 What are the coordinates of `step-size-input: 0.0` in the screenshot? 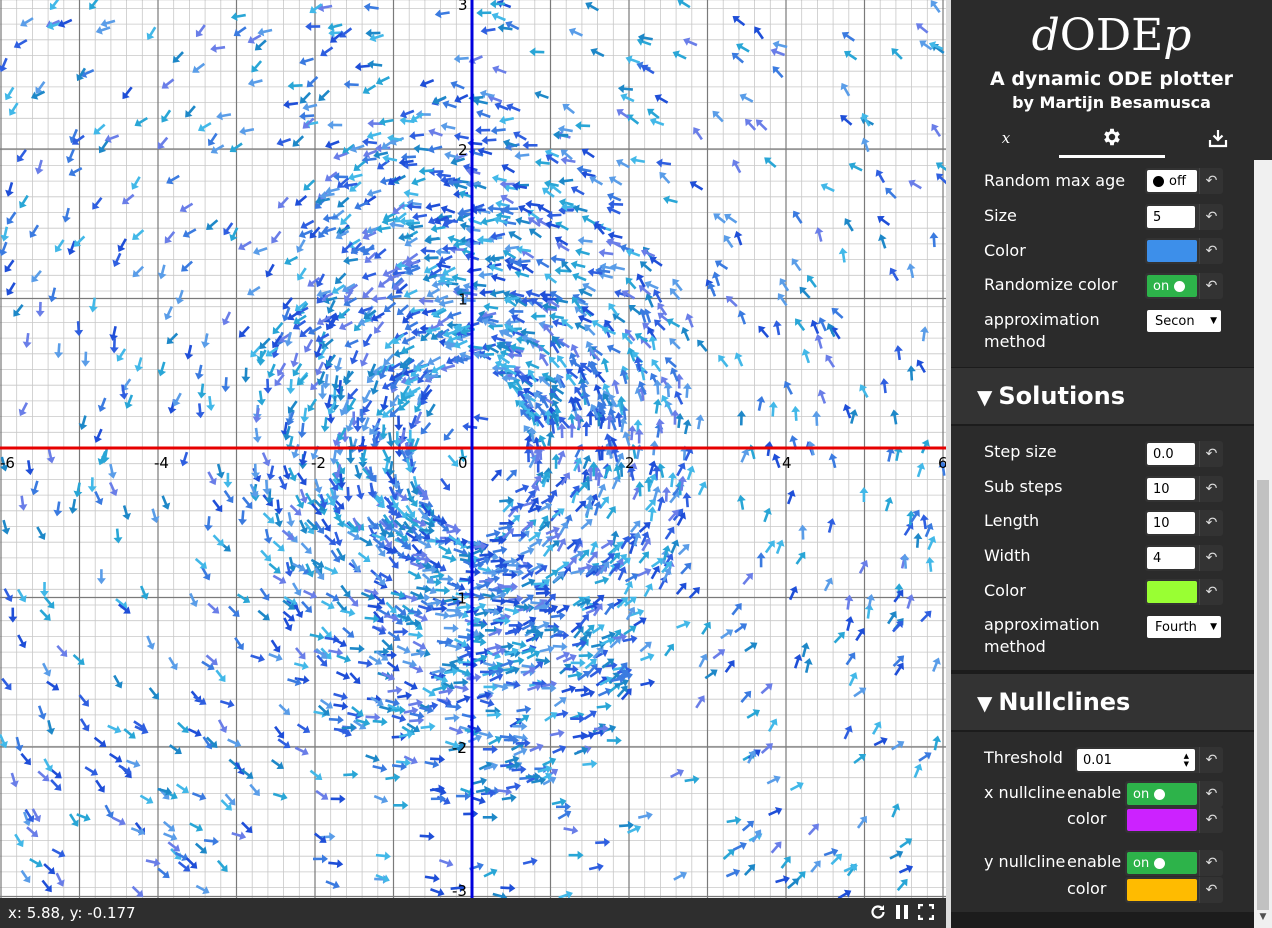 It's located at (1171, 454).